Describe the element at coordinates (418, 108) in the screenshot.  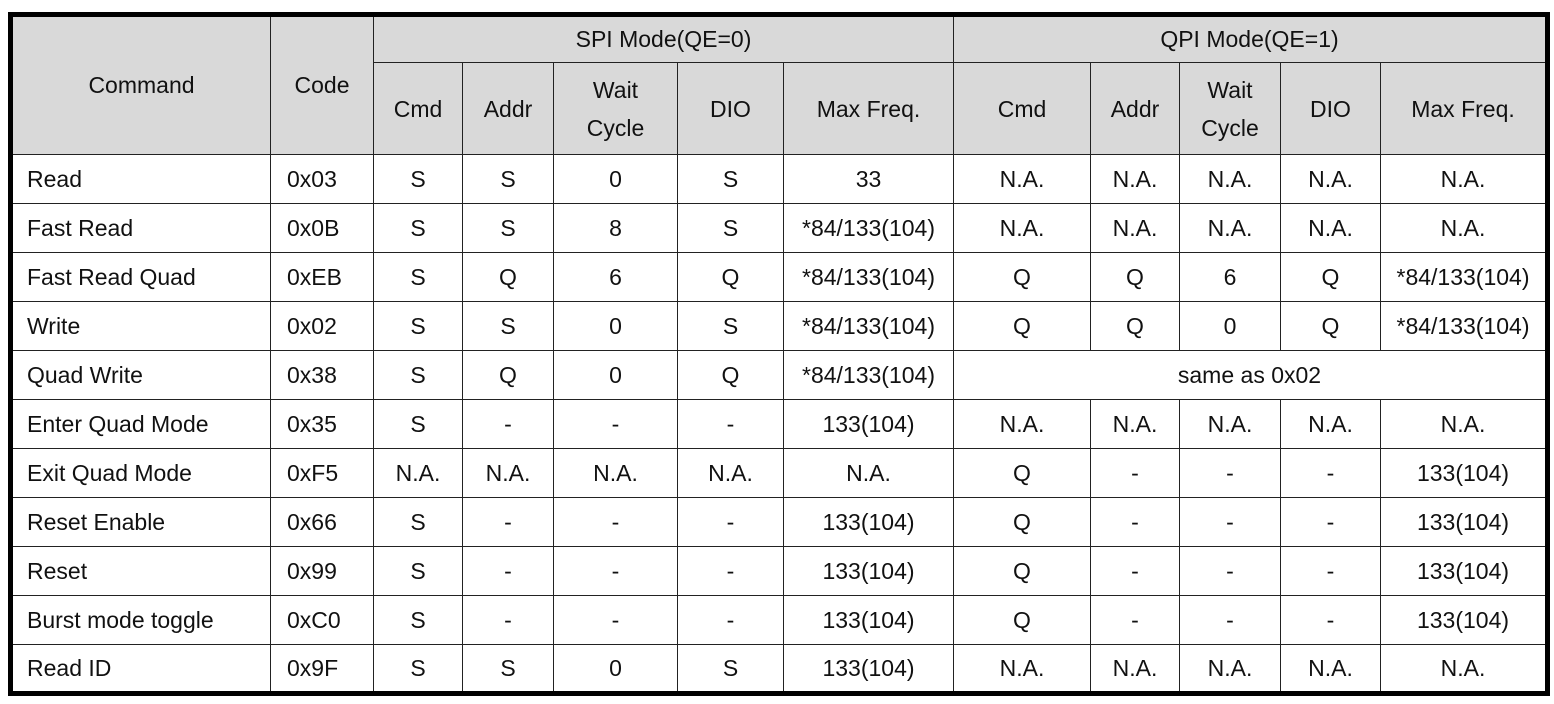
I see `header-spi-cmd: Cmd` at that location.